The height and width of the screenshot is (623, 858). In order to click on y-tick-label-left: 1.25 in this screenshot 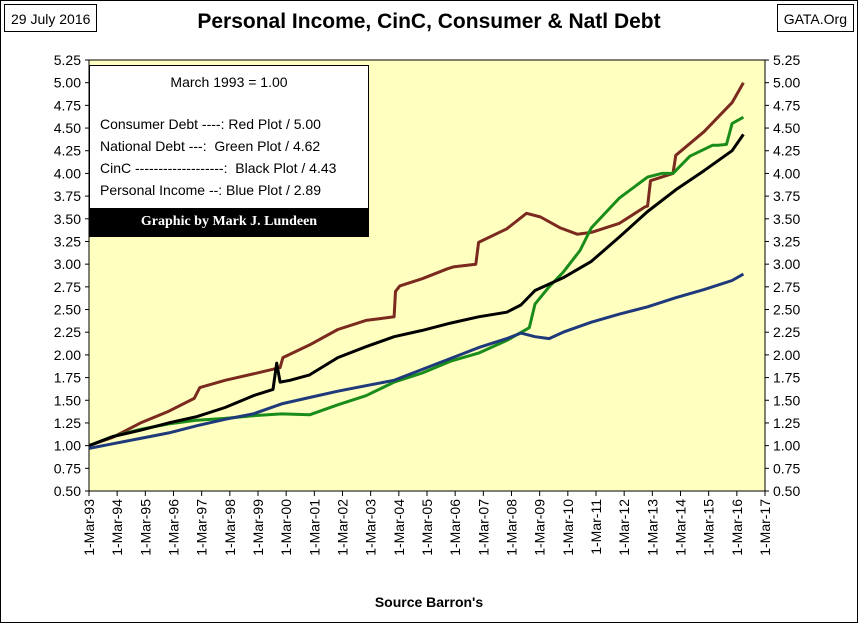, I will do `click(67, 423)`.